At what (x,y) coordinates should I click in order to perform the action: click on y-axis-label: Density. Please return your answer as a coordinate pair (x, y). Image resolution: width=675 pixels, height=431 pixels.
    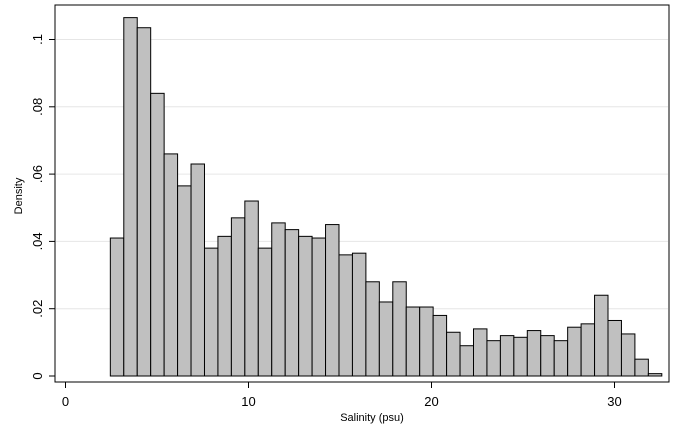
    Looking at the image, I should click on (19, 195).